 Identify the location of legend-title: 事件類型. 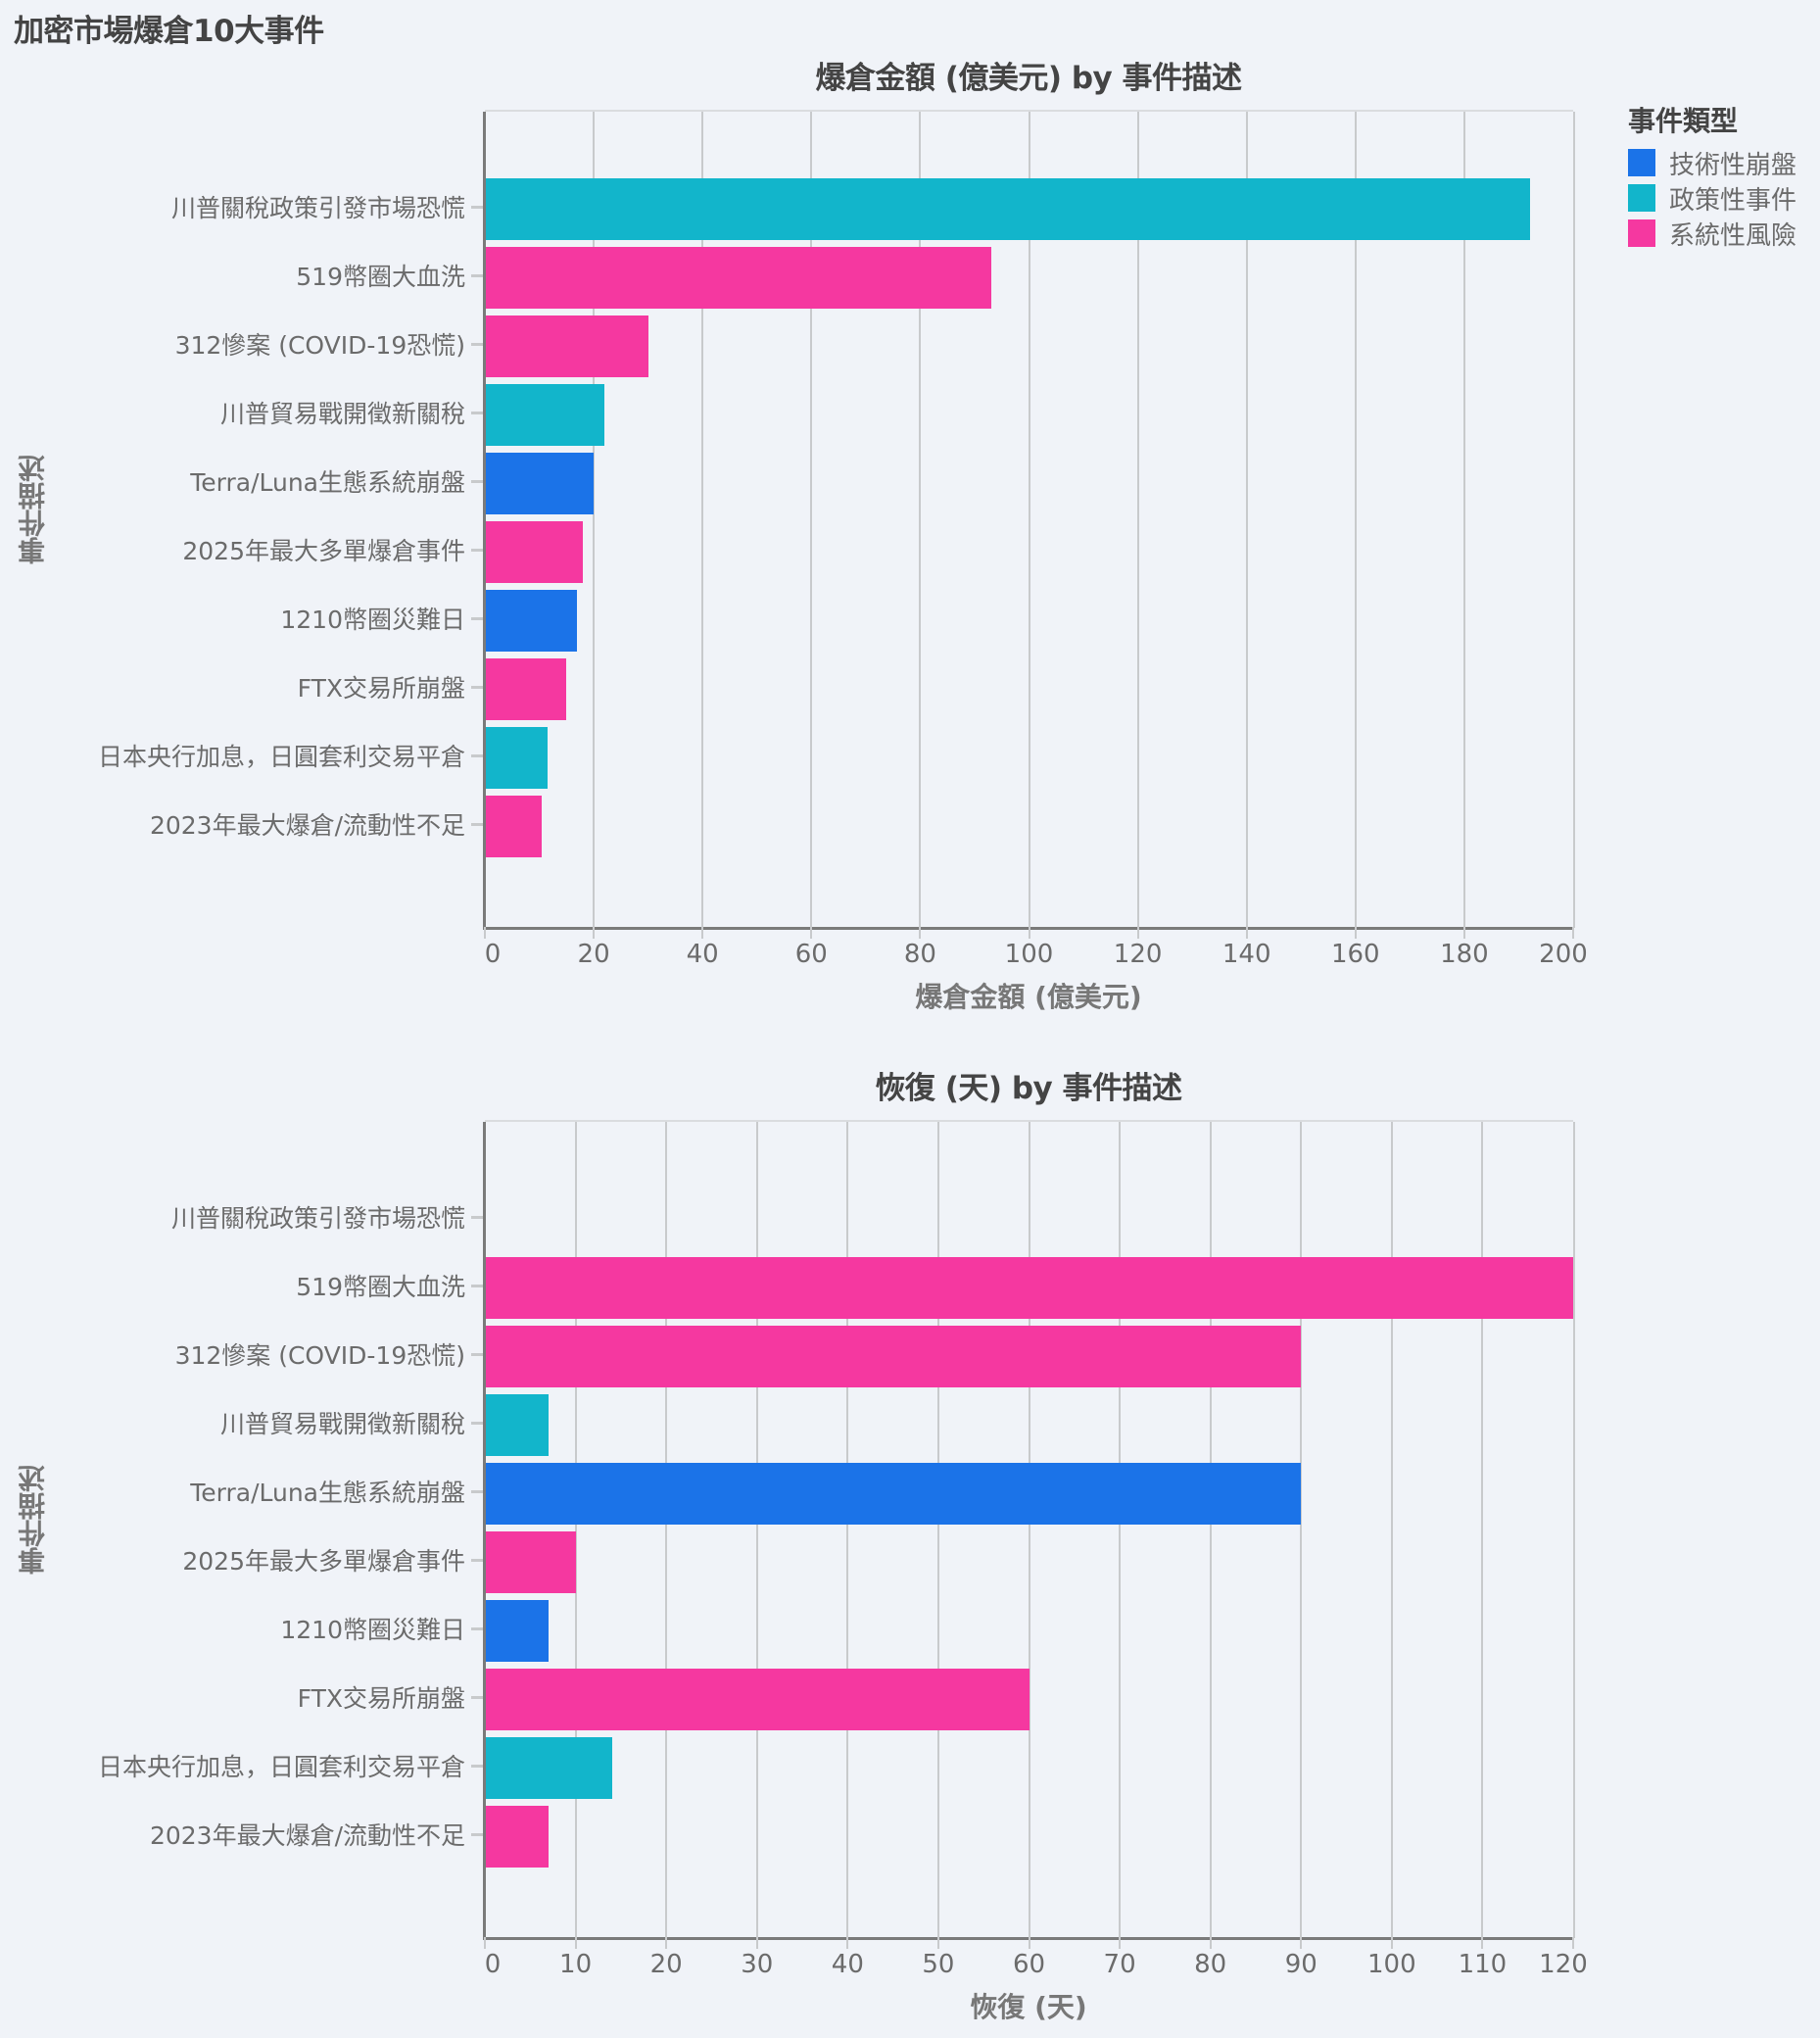
(1683, 121).